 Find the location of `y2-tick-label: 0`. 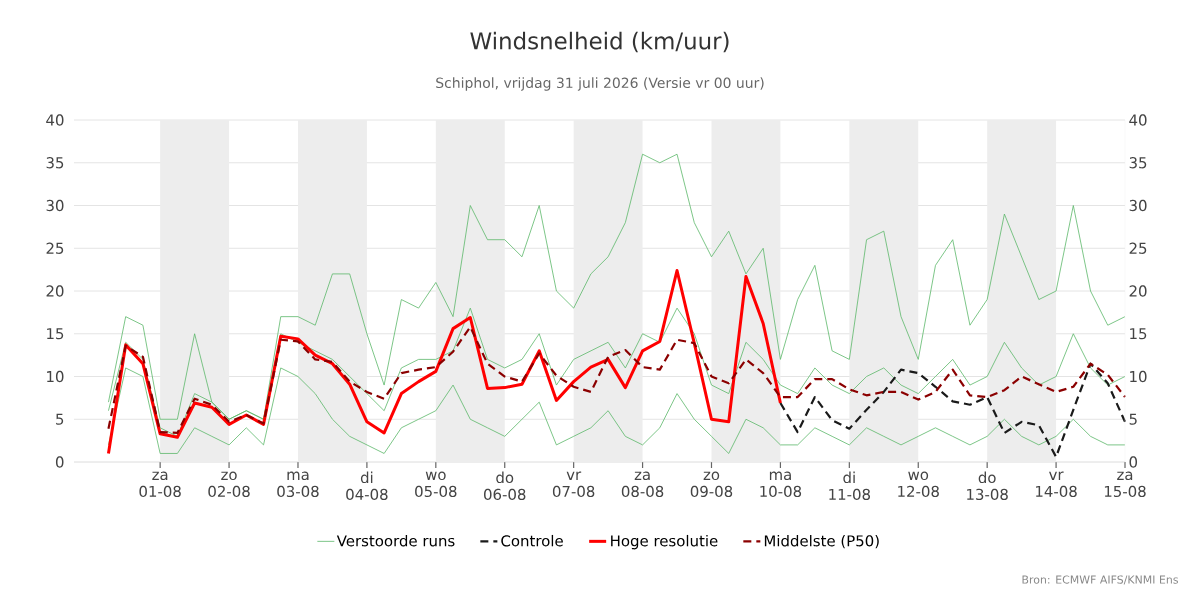

y2-tick-label: 0 is located at coordinates (1133, 462).